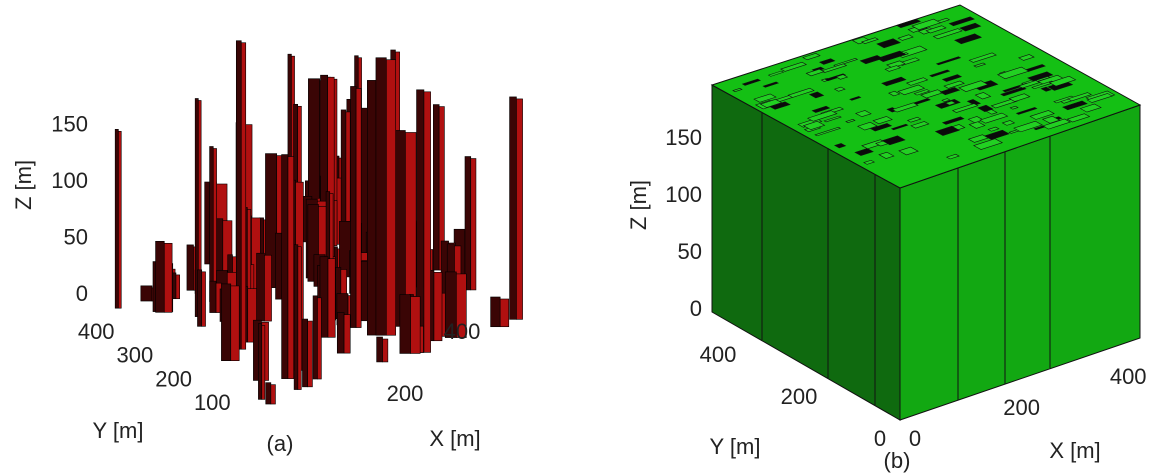  I want to click on y-tick-label: 300, so click(135, 355).